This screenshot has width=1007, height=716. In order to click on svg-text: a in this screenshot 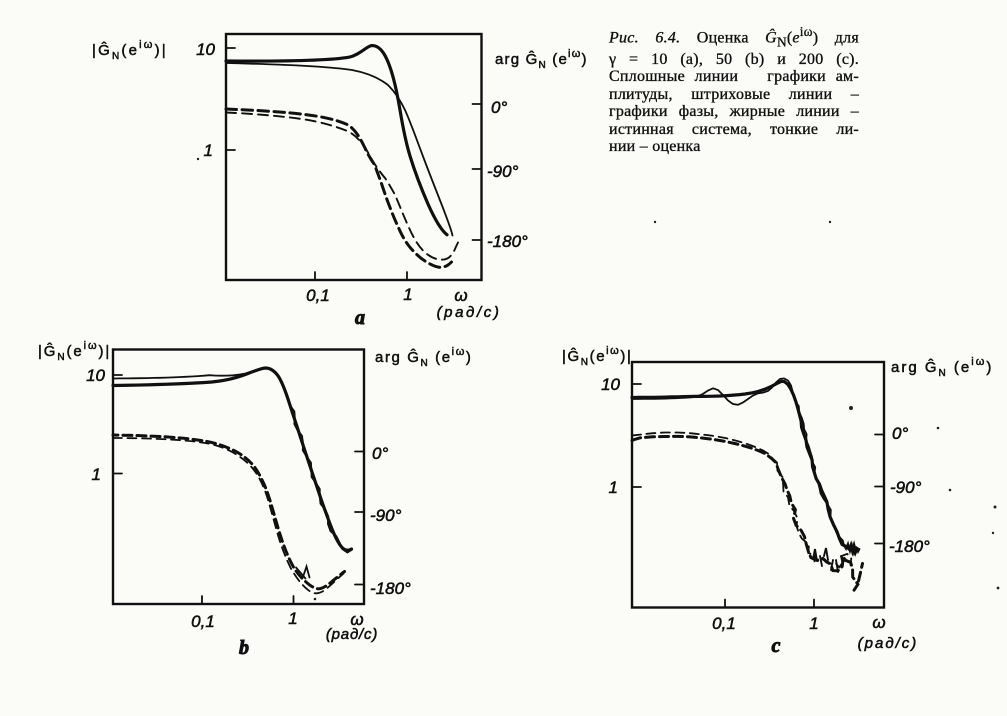, I will do `click(360, 318)`.